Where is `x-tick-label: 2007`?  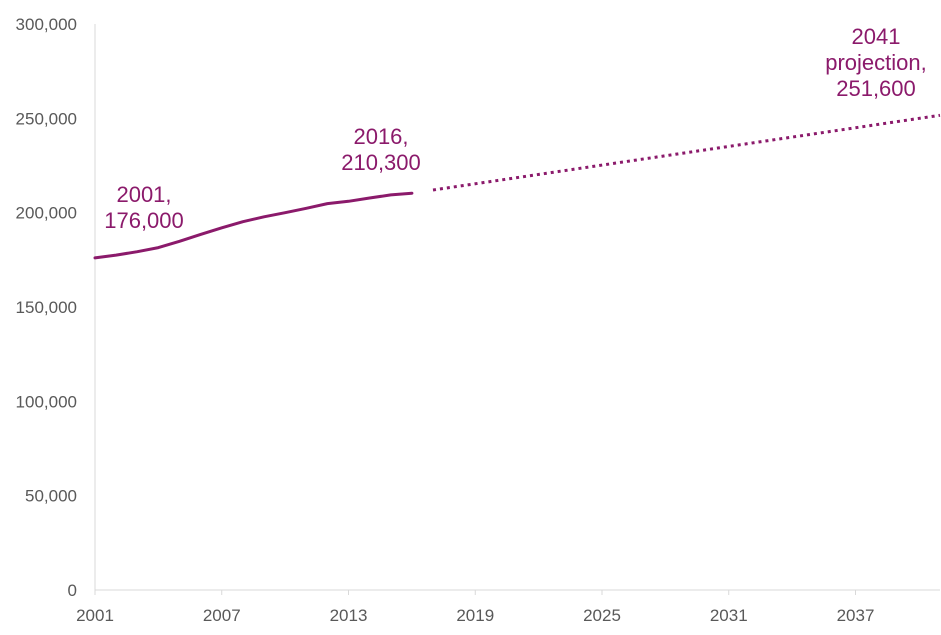 x-tick-label: 2007 is located at coordinates (222, 615).